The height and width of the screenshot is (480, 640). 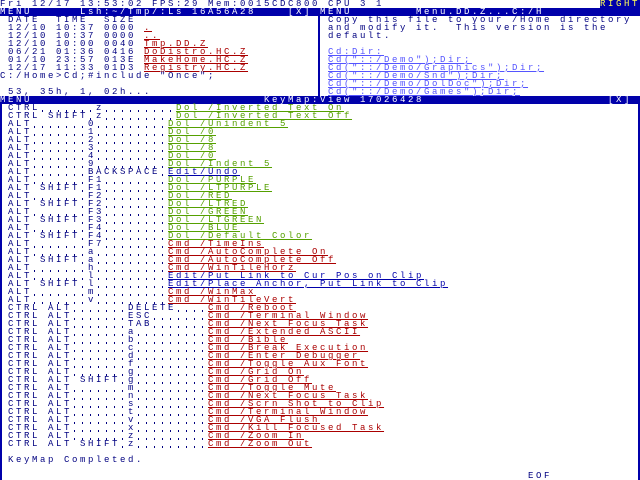 What do you see at coordinates (232, 300) in the screenshot?
I see `key-action: Cmd /WinTileVert` at bounding box center [232, 300].